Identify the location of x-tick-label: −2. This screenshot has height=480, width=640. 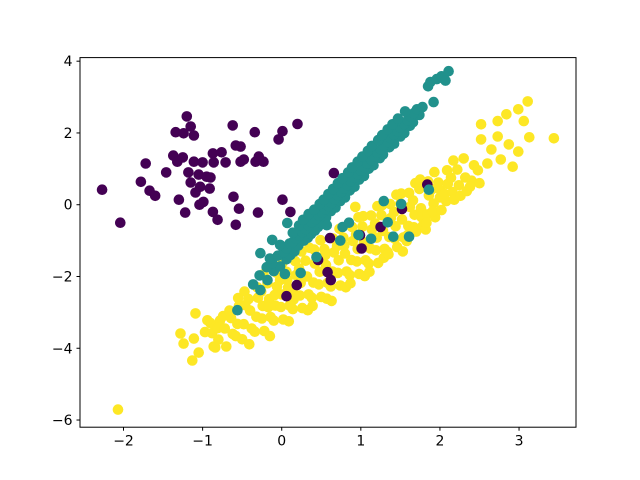
(123, 442).